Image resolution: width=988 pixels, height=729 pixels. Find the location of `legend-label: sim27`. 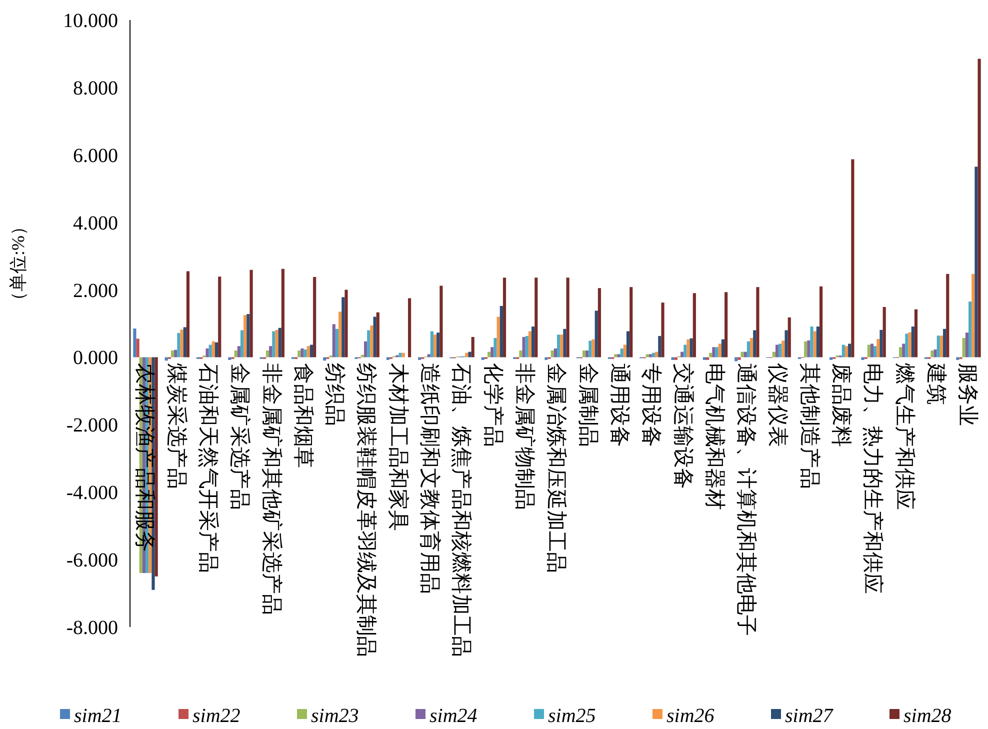

legend-label: sim27 is located at coordinates (809, 716).